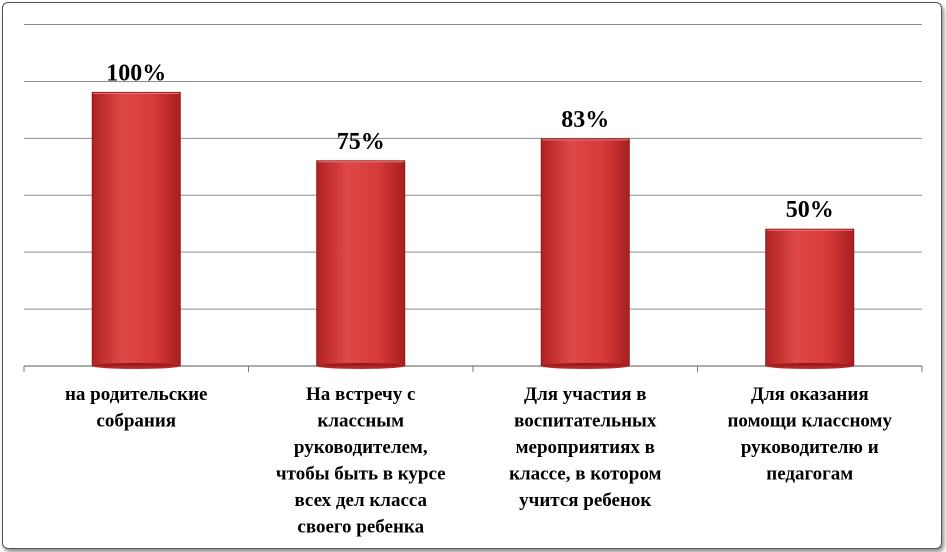  I want to click on data-label: 83%, so click(585, 120).